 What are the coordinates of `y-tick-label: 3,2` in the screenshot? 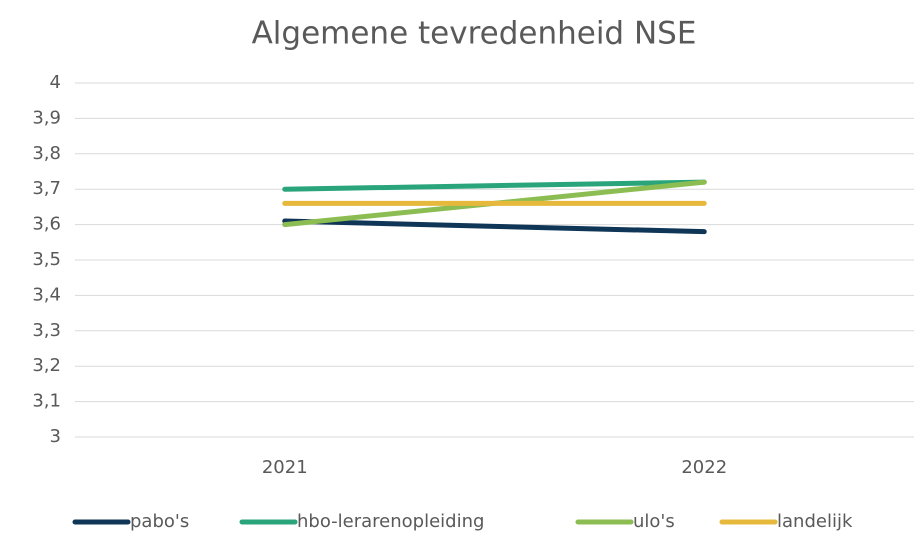 It's located at (46, 365).